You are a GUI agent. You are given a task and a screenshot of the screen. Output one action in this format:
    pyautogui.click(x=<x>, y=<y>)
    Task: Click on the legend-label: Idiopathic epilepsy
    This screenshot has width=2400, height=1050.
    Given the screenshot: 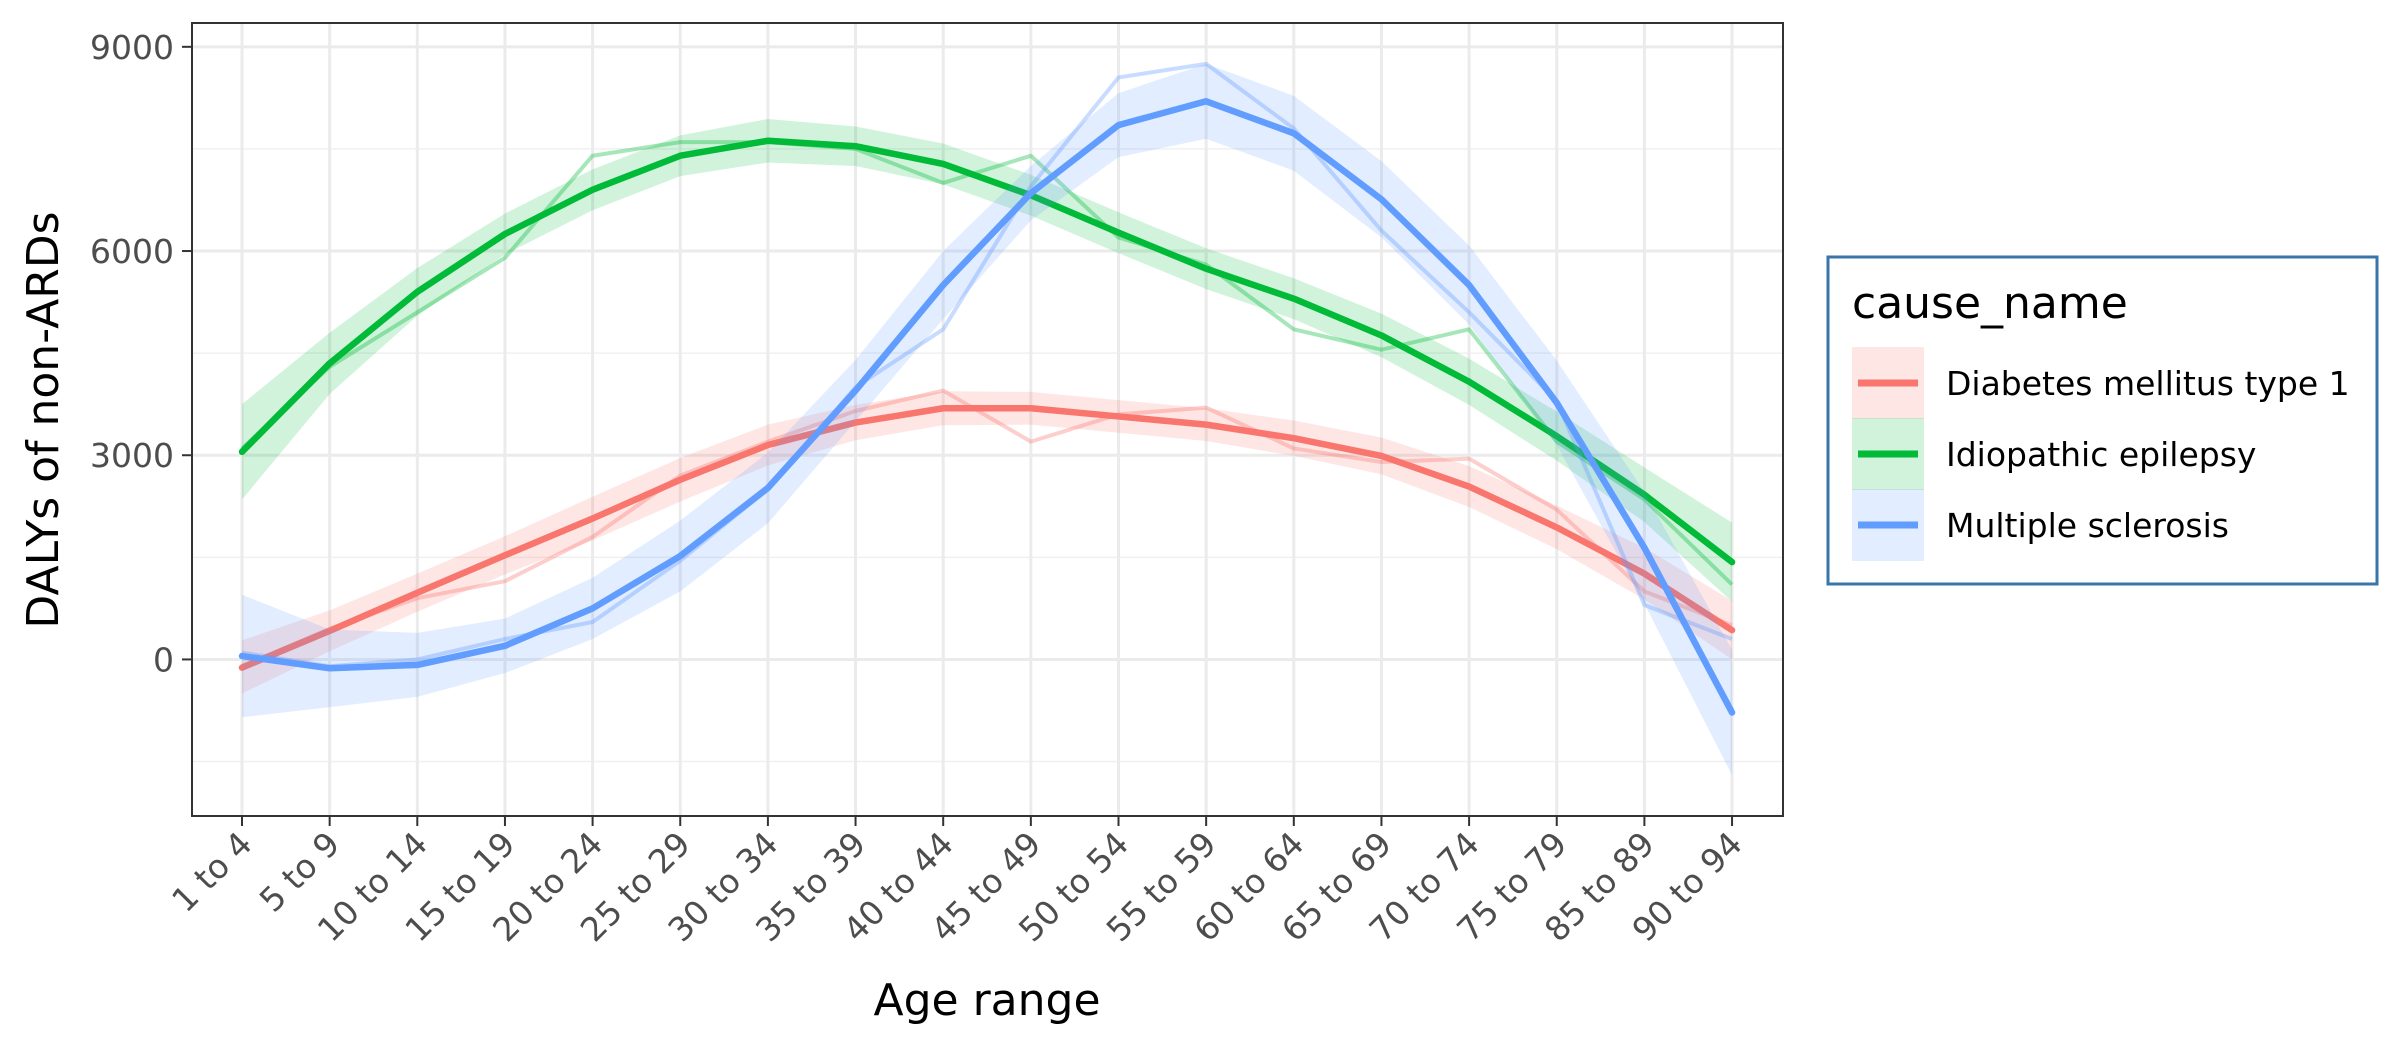 What is the action you would take?
    pyautogui.click(x=2101, y=454)
    